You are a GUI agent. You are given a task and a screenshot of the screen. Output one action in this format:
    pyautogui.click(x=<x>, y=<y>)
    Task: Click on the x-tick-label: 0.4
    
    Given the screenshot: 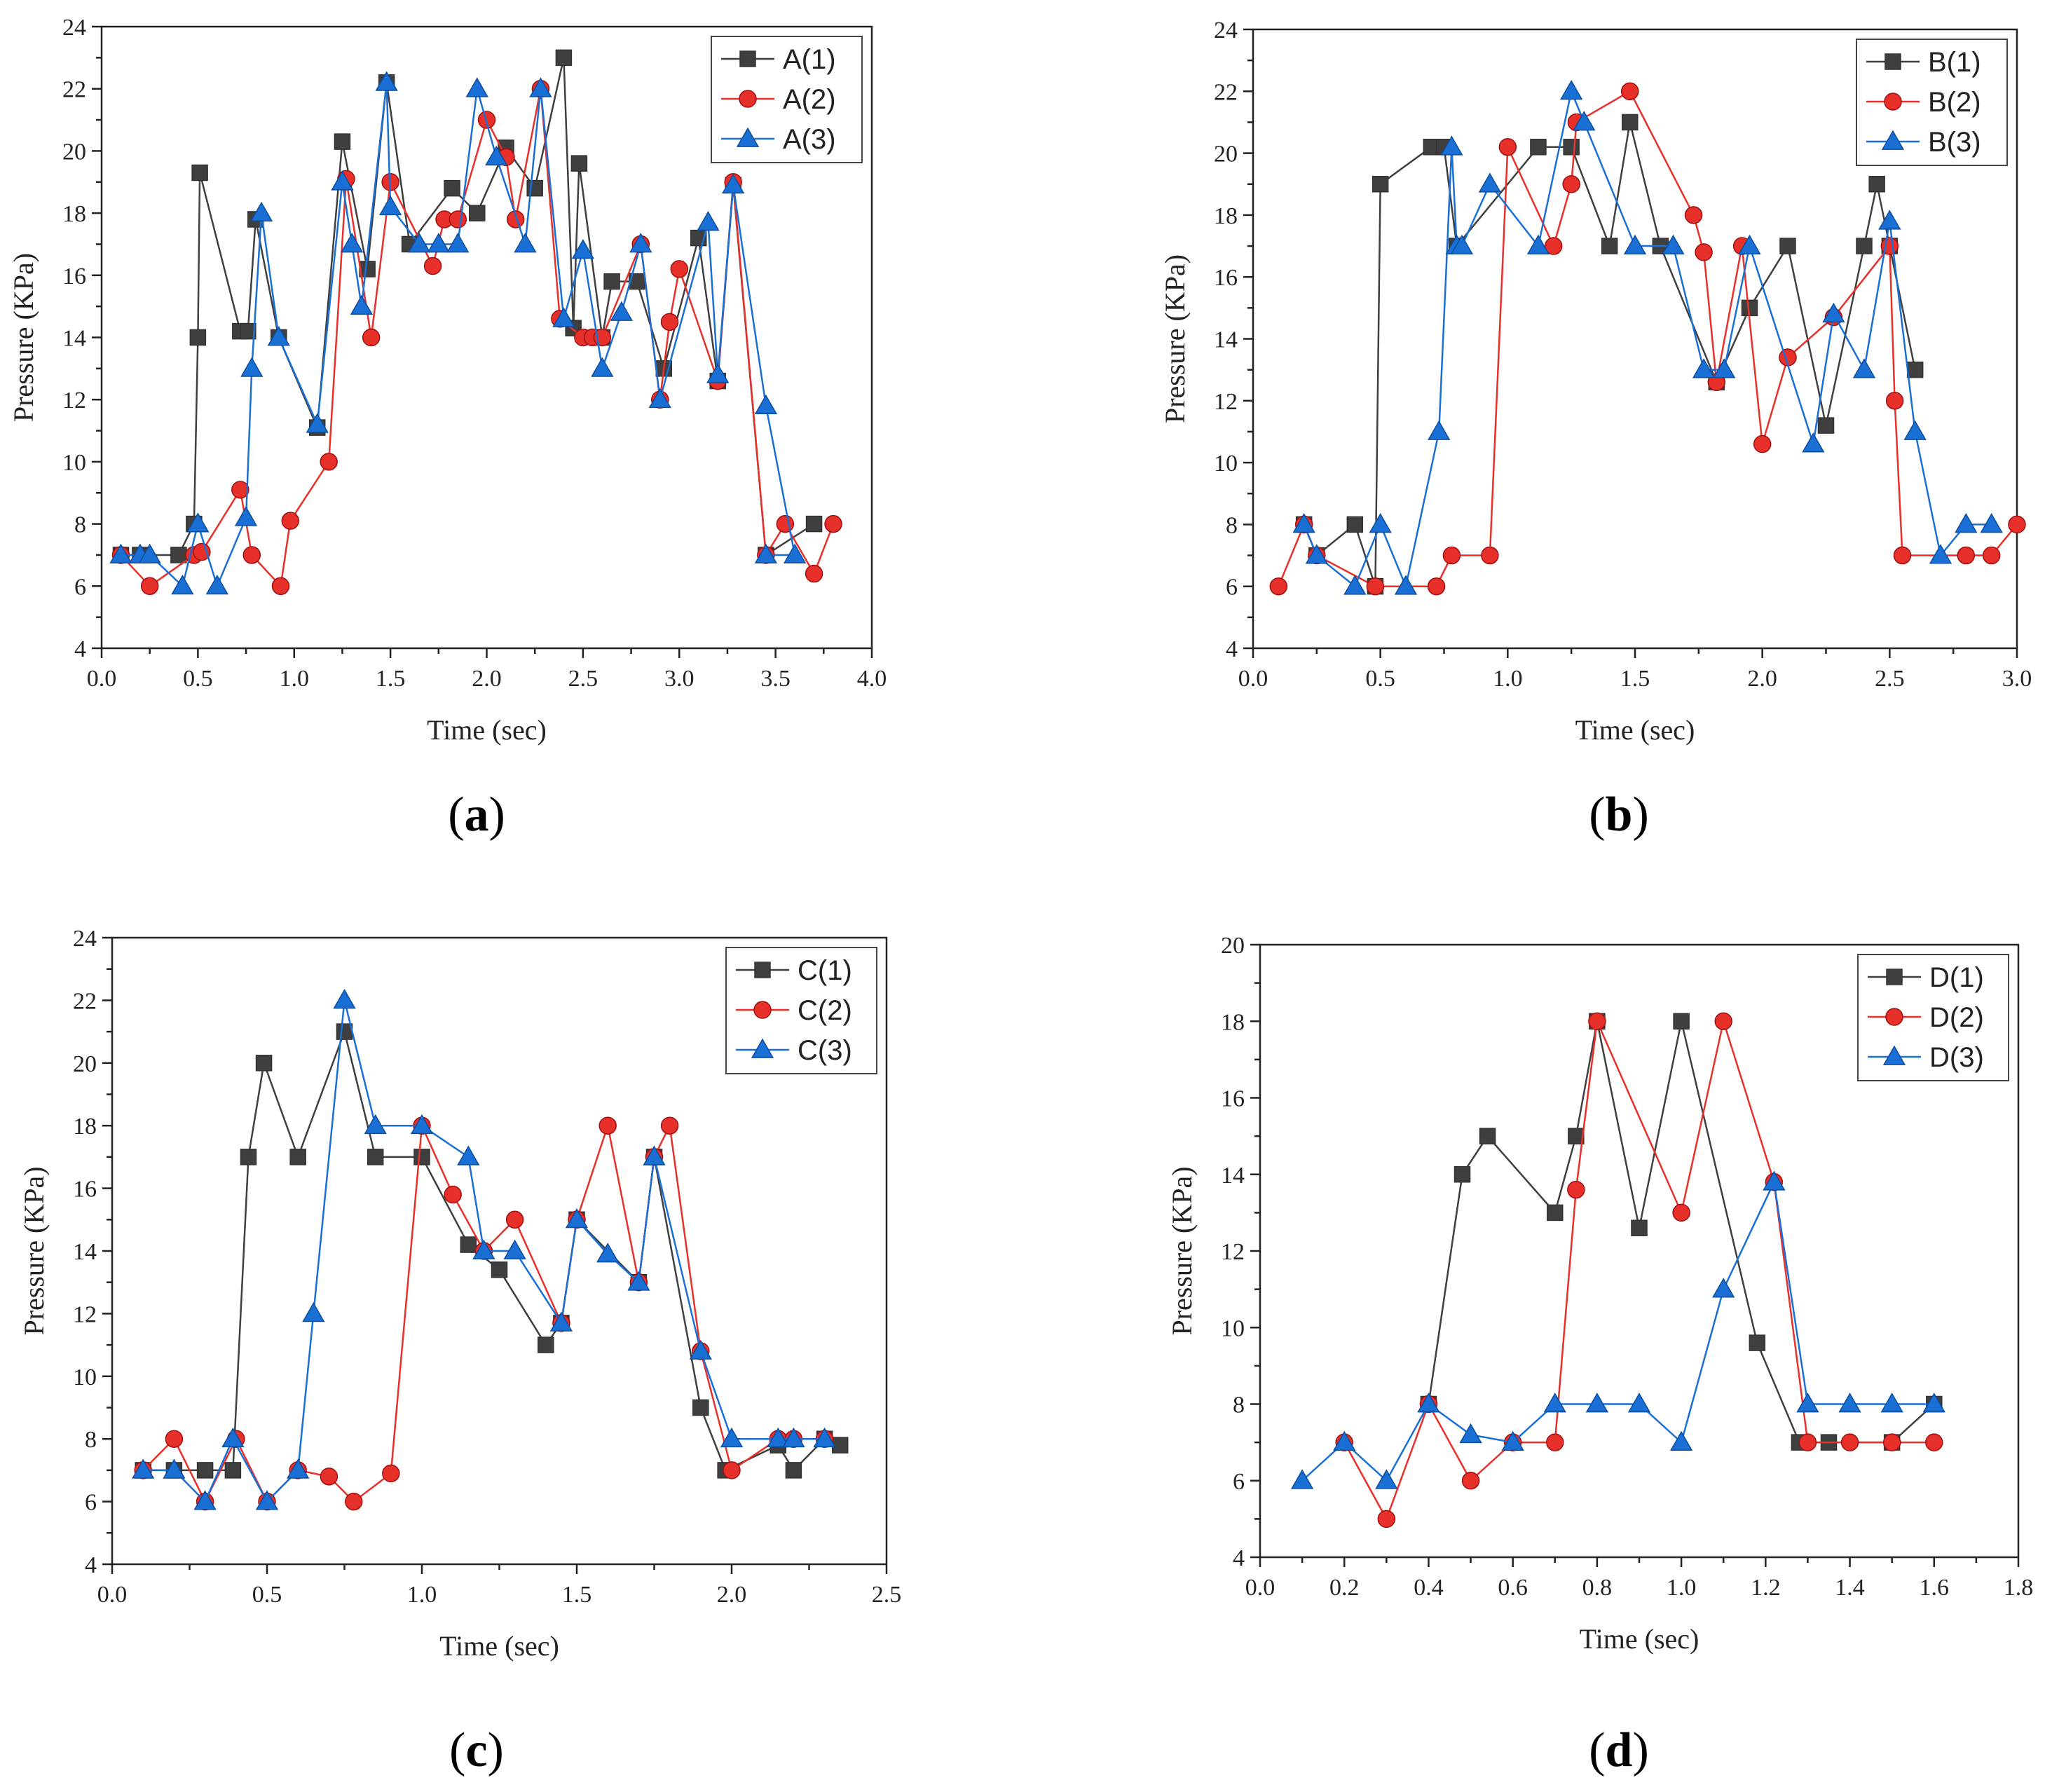 What is the action you would take?
    pyautogui.click(x=1429, y=1588)
    